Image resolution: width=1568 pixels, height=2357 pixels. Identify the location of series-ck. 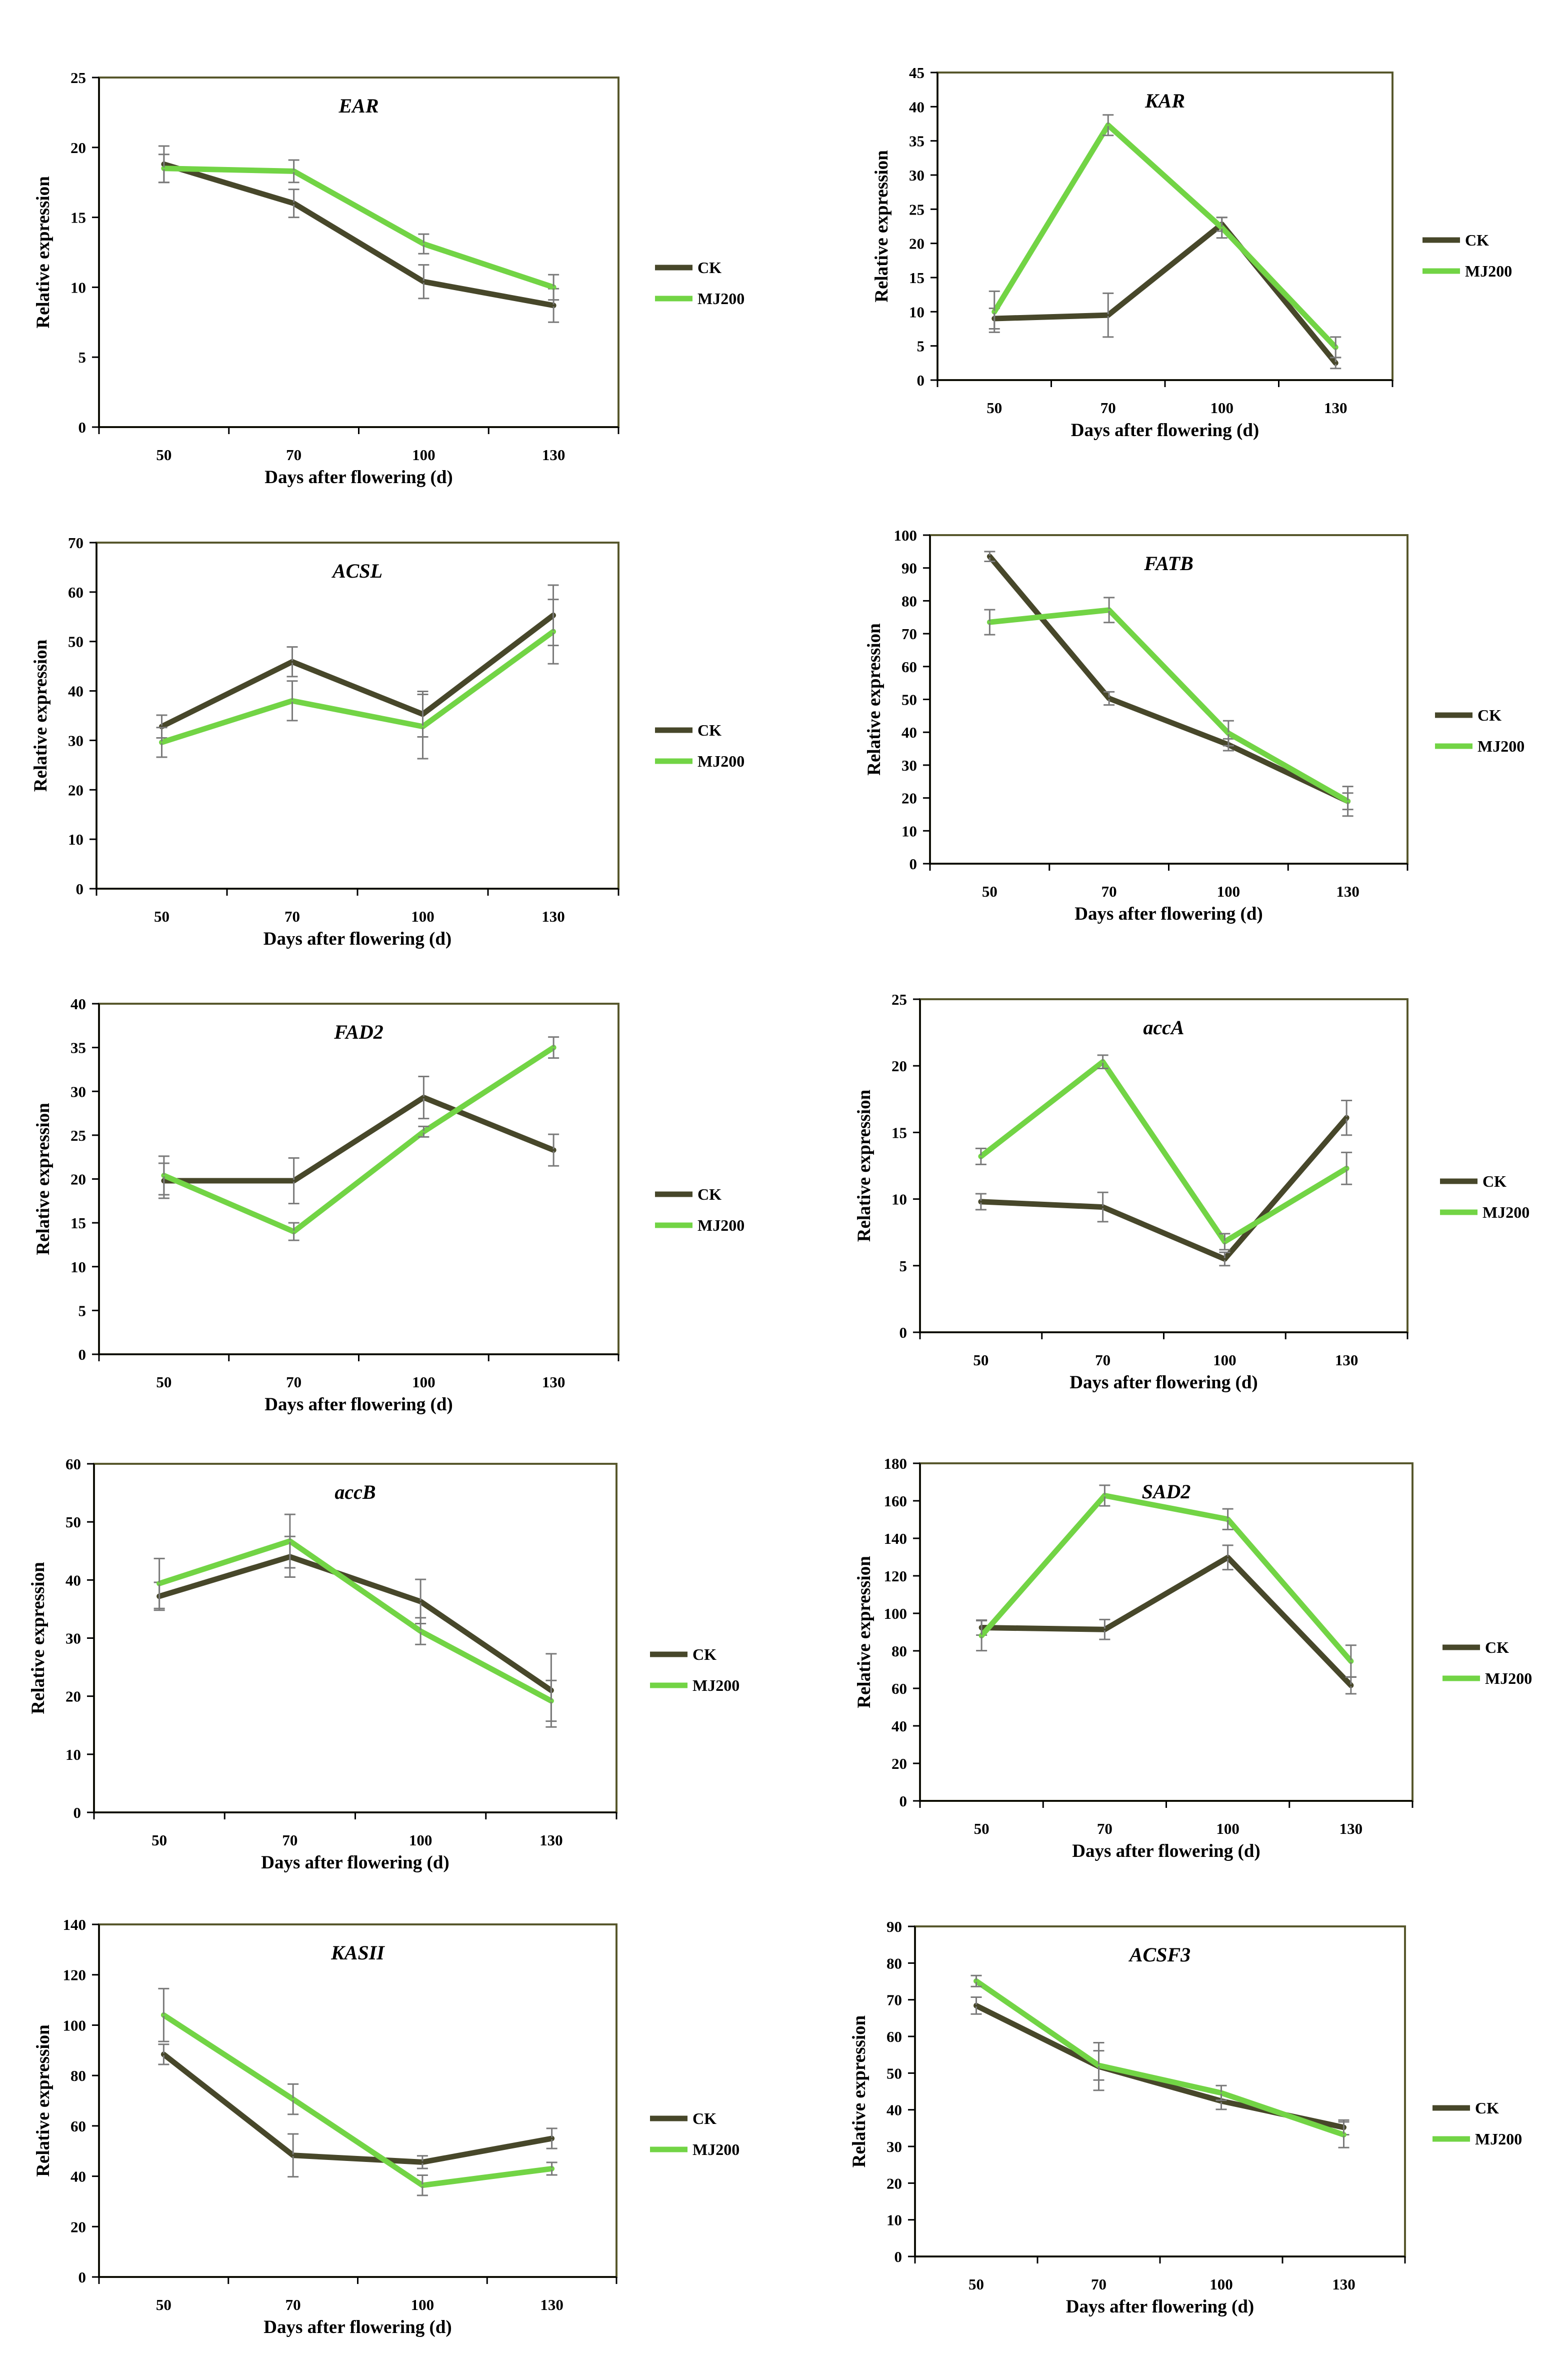
(1166, 1619).